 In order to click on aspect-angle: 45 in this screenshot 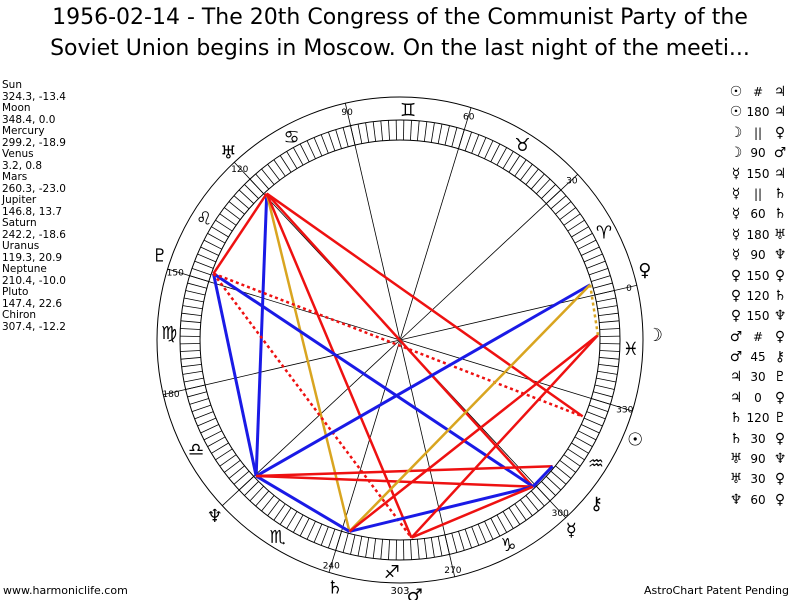, I will do `click(758, 357)`.